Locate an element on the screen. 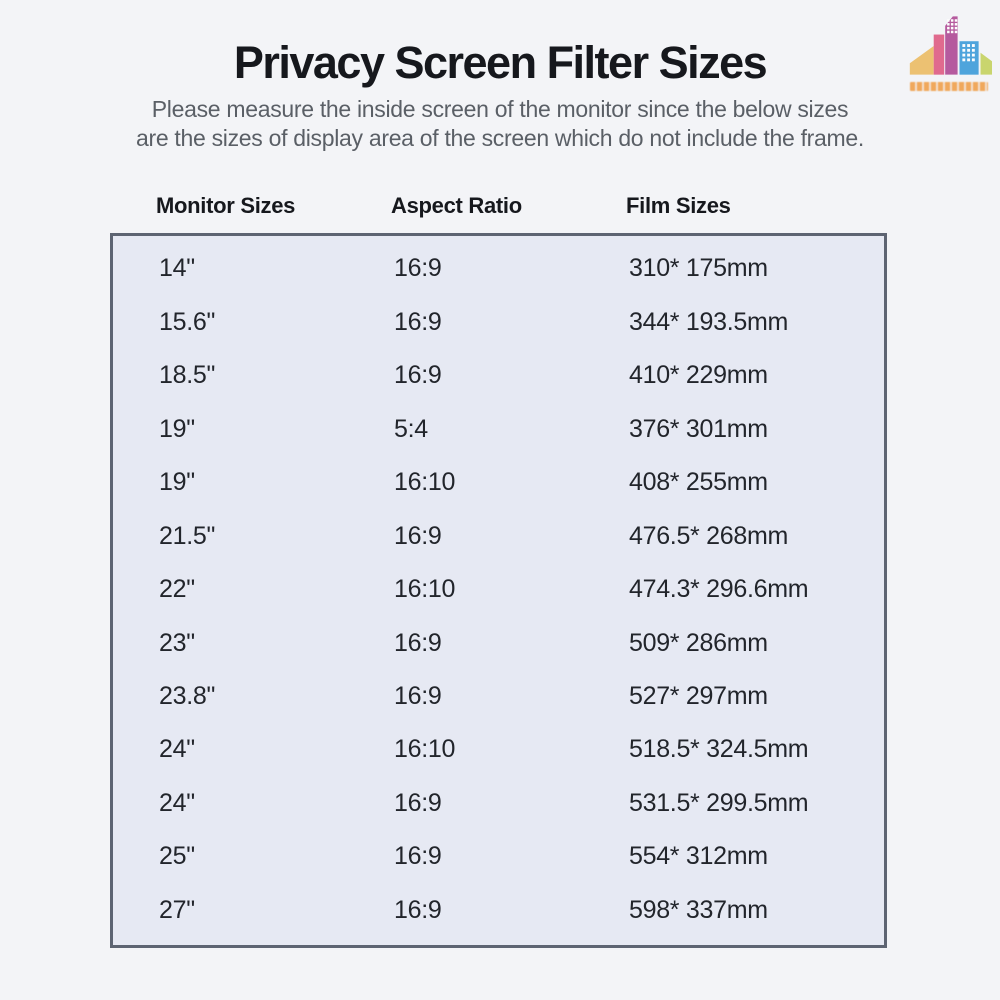 This screenshot has height=1000, width=1000. table-row: 19" 16:10 408* 255mm is located at coordinates (498, 482).